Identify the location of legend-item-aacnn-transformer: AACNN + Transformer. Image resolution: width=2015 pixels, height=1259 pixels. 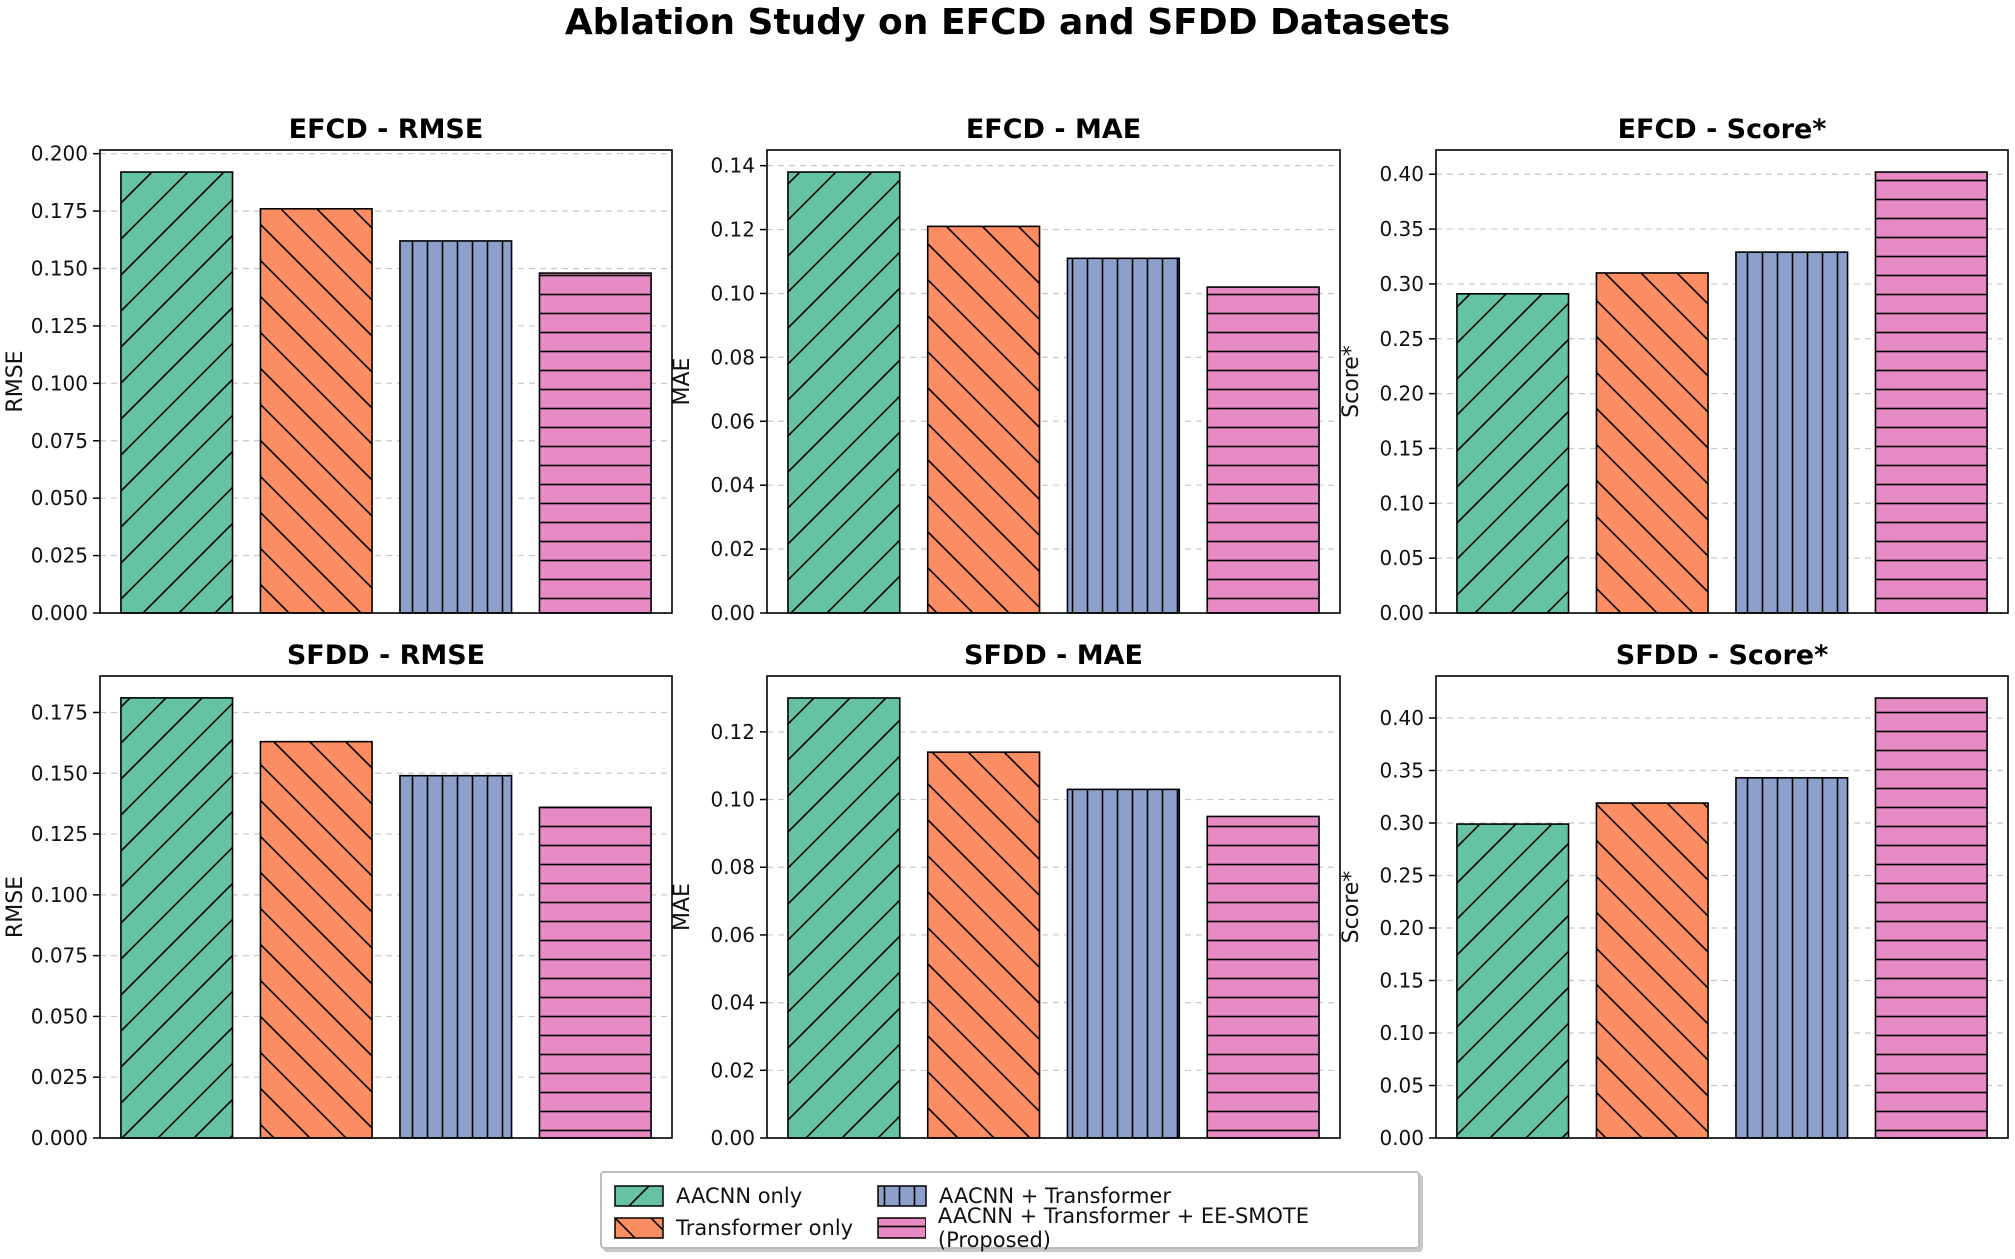
(1024, 1196).